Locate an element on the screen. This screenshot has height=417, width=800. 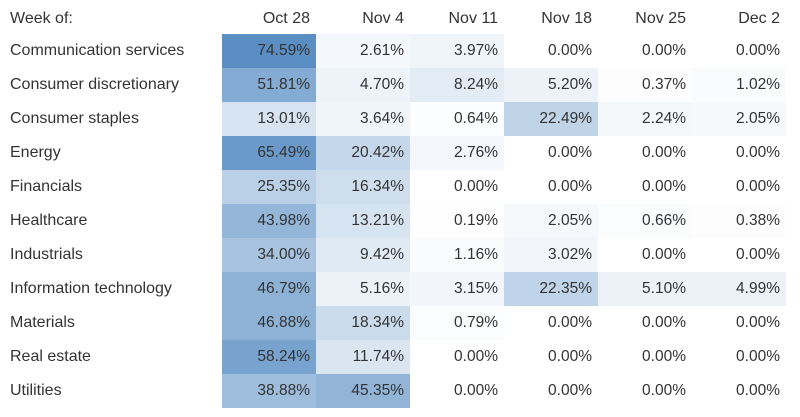
cell-value: 9.42% is located at coordinates (382, 254).